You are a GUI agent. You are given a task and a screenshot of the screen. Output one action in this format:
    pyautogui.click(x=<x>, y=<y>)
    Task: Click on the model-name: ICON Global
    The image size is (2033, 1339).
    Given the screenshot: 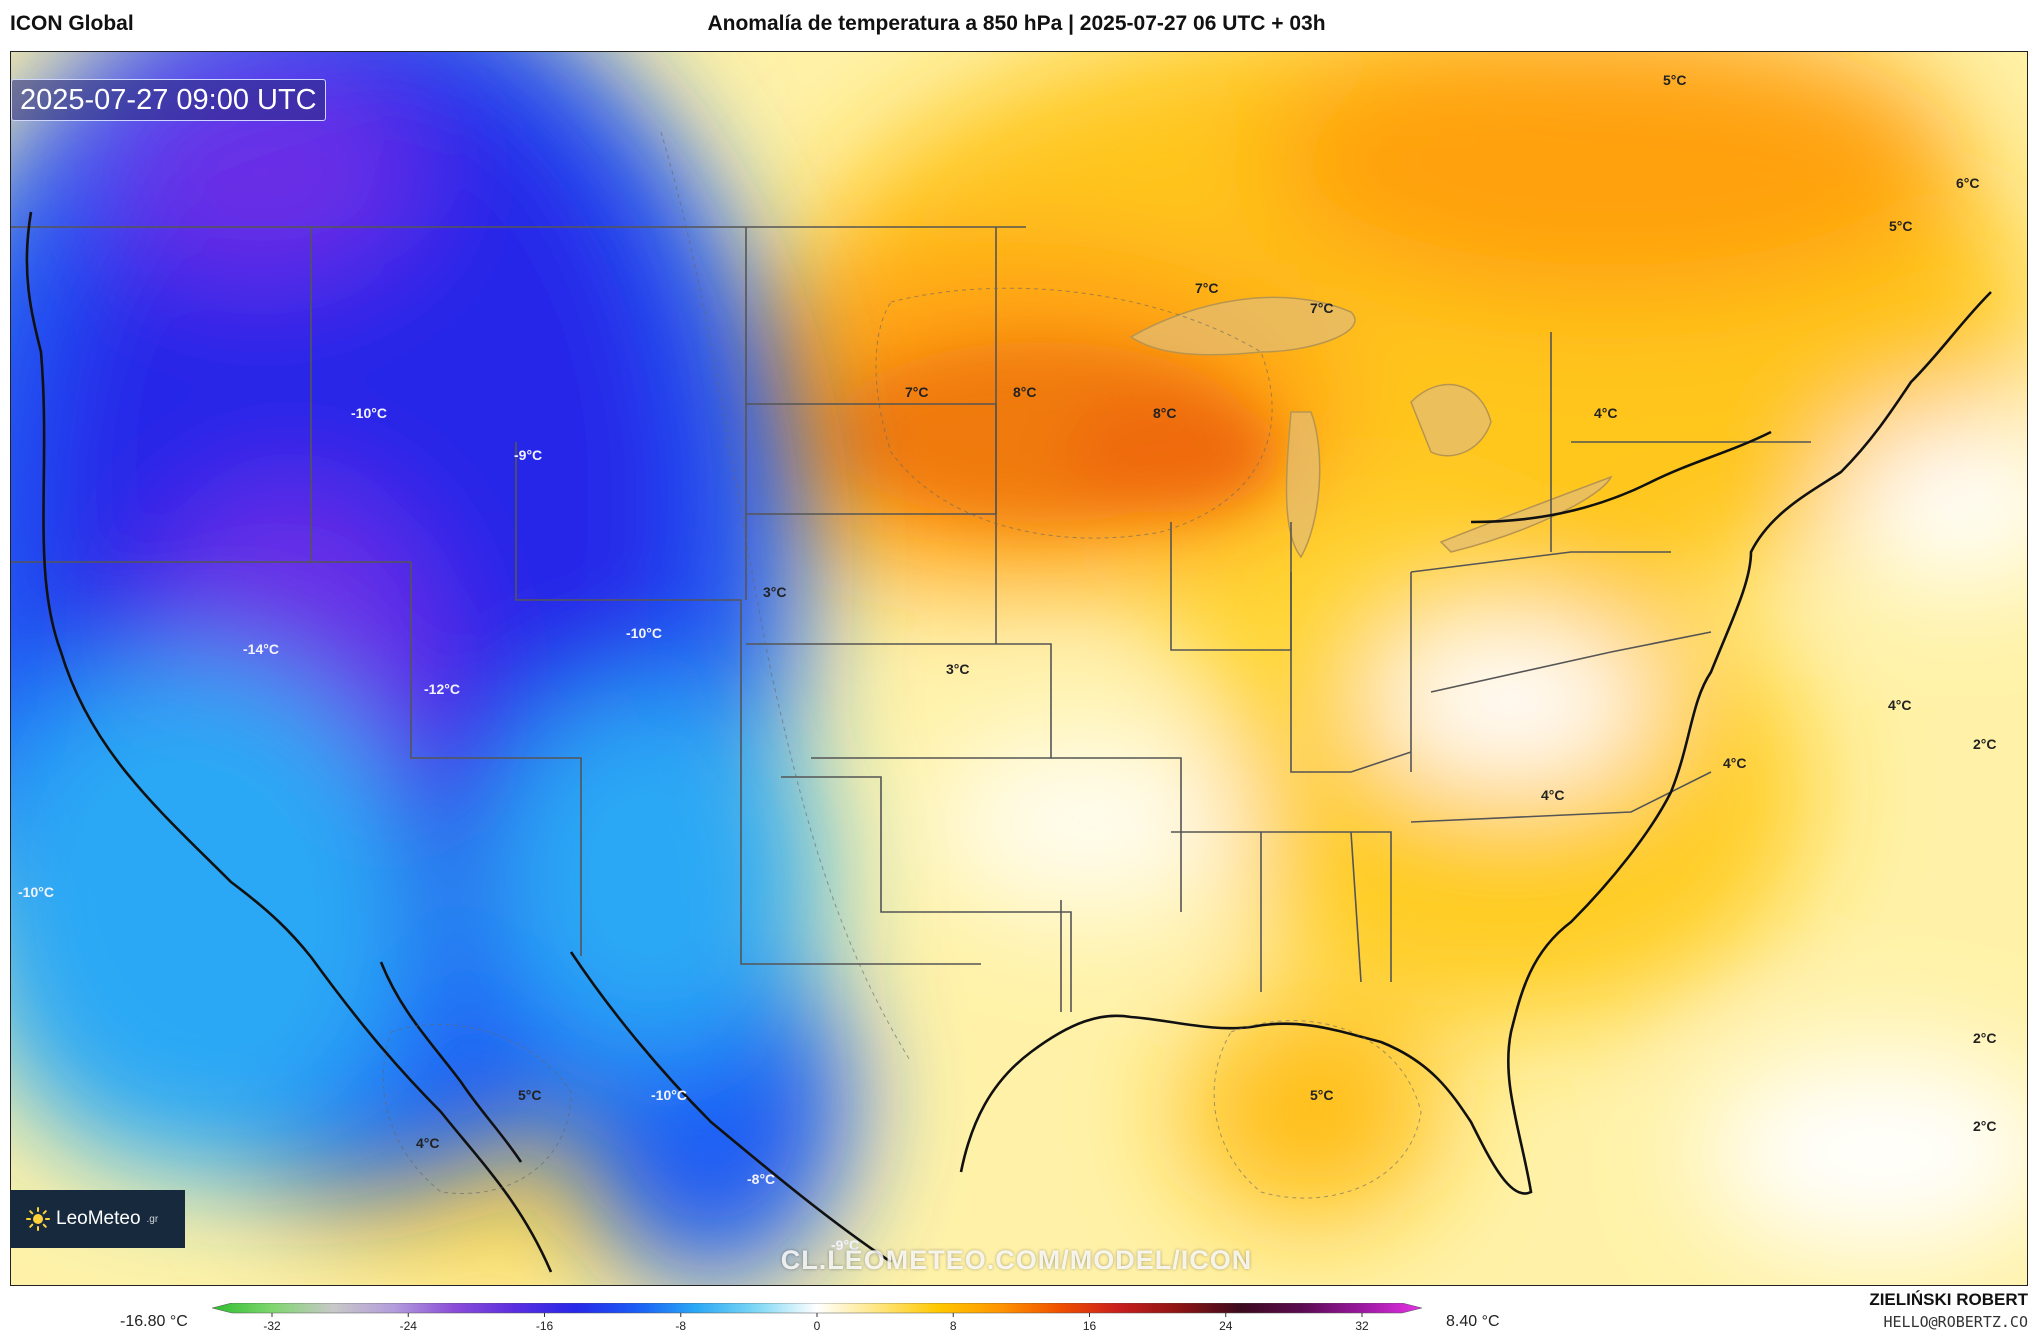 What is the action you would take?
    pyautogui.click(x=72, y=23)
    